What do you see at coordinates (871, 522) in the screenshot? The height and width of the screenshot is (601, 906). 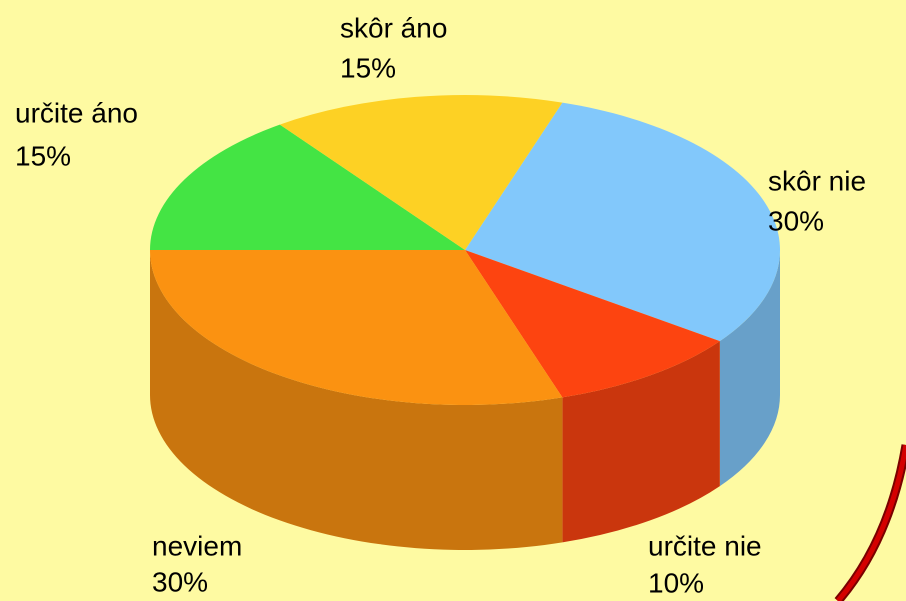 I see `decorative-arc` at bounding box center [871, 522].